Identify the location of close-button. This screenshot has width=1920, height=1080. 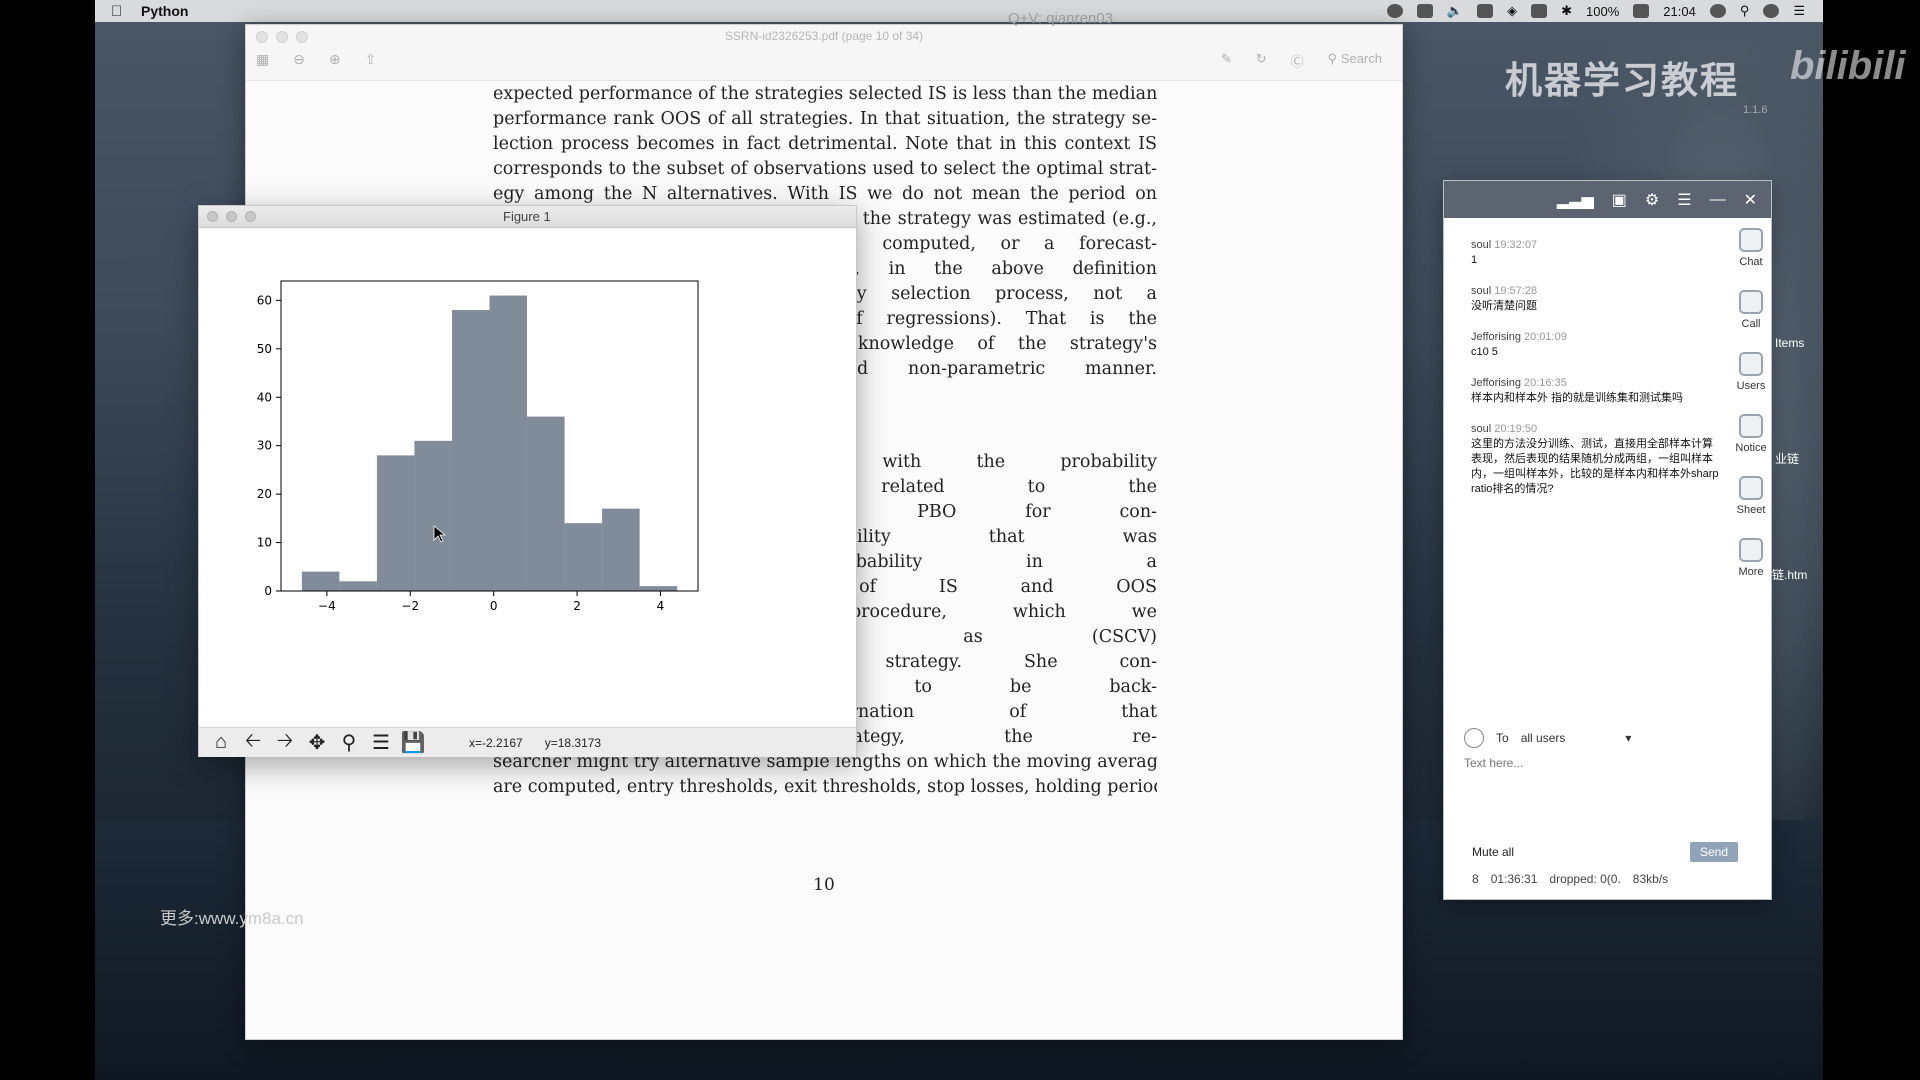
(262, 37).